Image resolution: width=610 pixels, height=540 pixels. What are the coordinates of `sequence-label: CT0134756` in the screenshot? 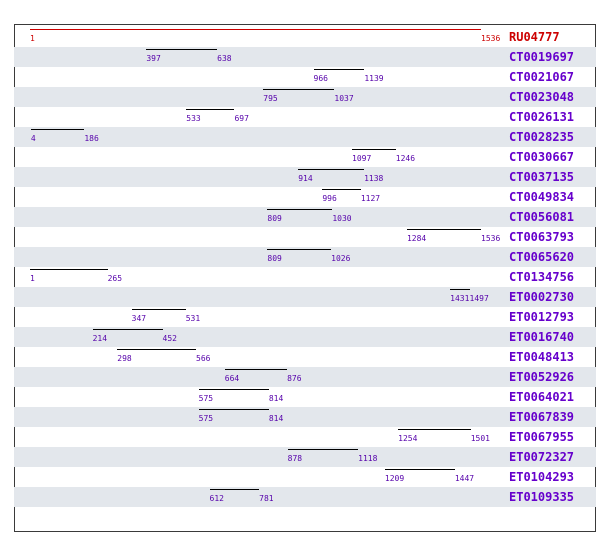 It's located at (542, 277).